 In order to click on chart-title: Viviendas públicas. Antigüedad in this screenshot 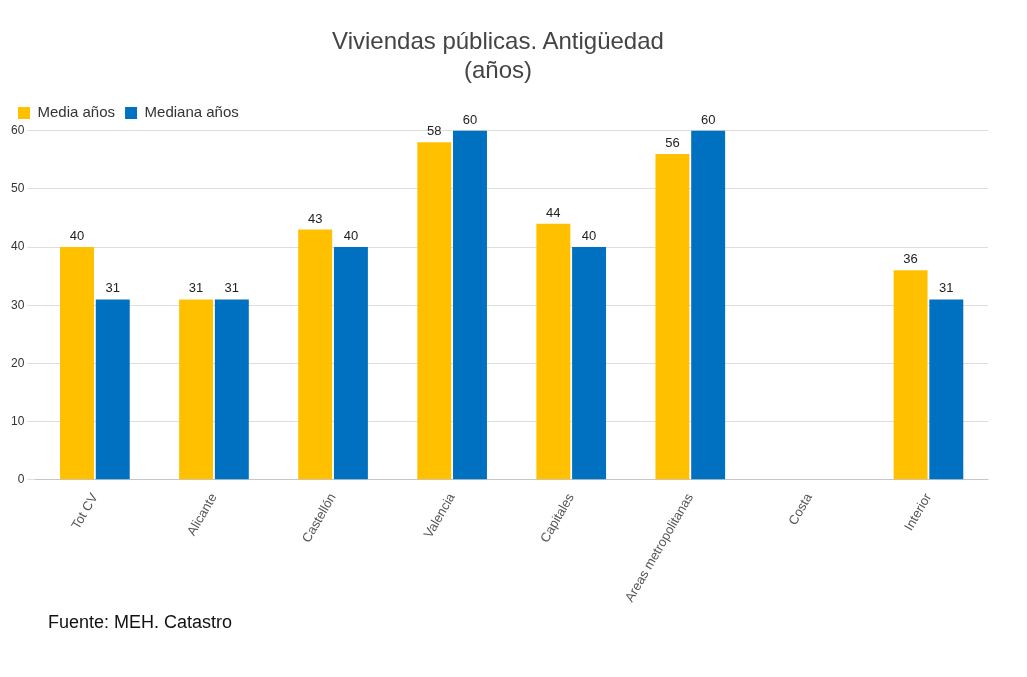, I will do `click(498, 41)`.